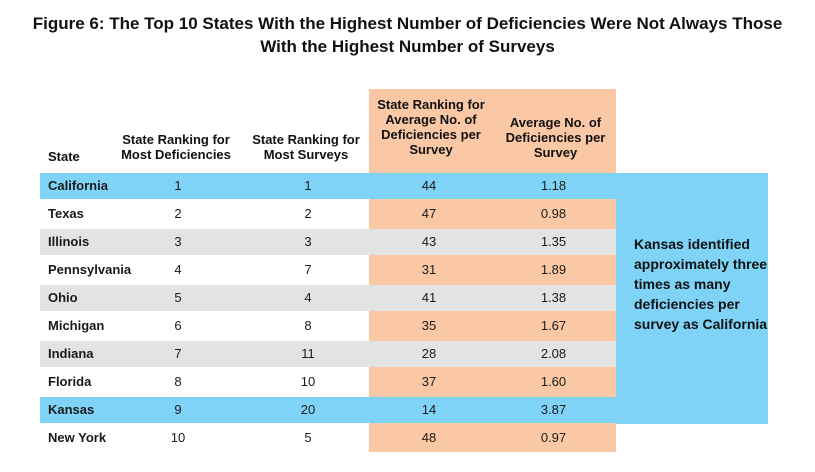 This screenshot has width=815, height=472. Describe the element at coordinates (308, 381) in the screenshot. I see `cell-most-surveys: 10` at that location.